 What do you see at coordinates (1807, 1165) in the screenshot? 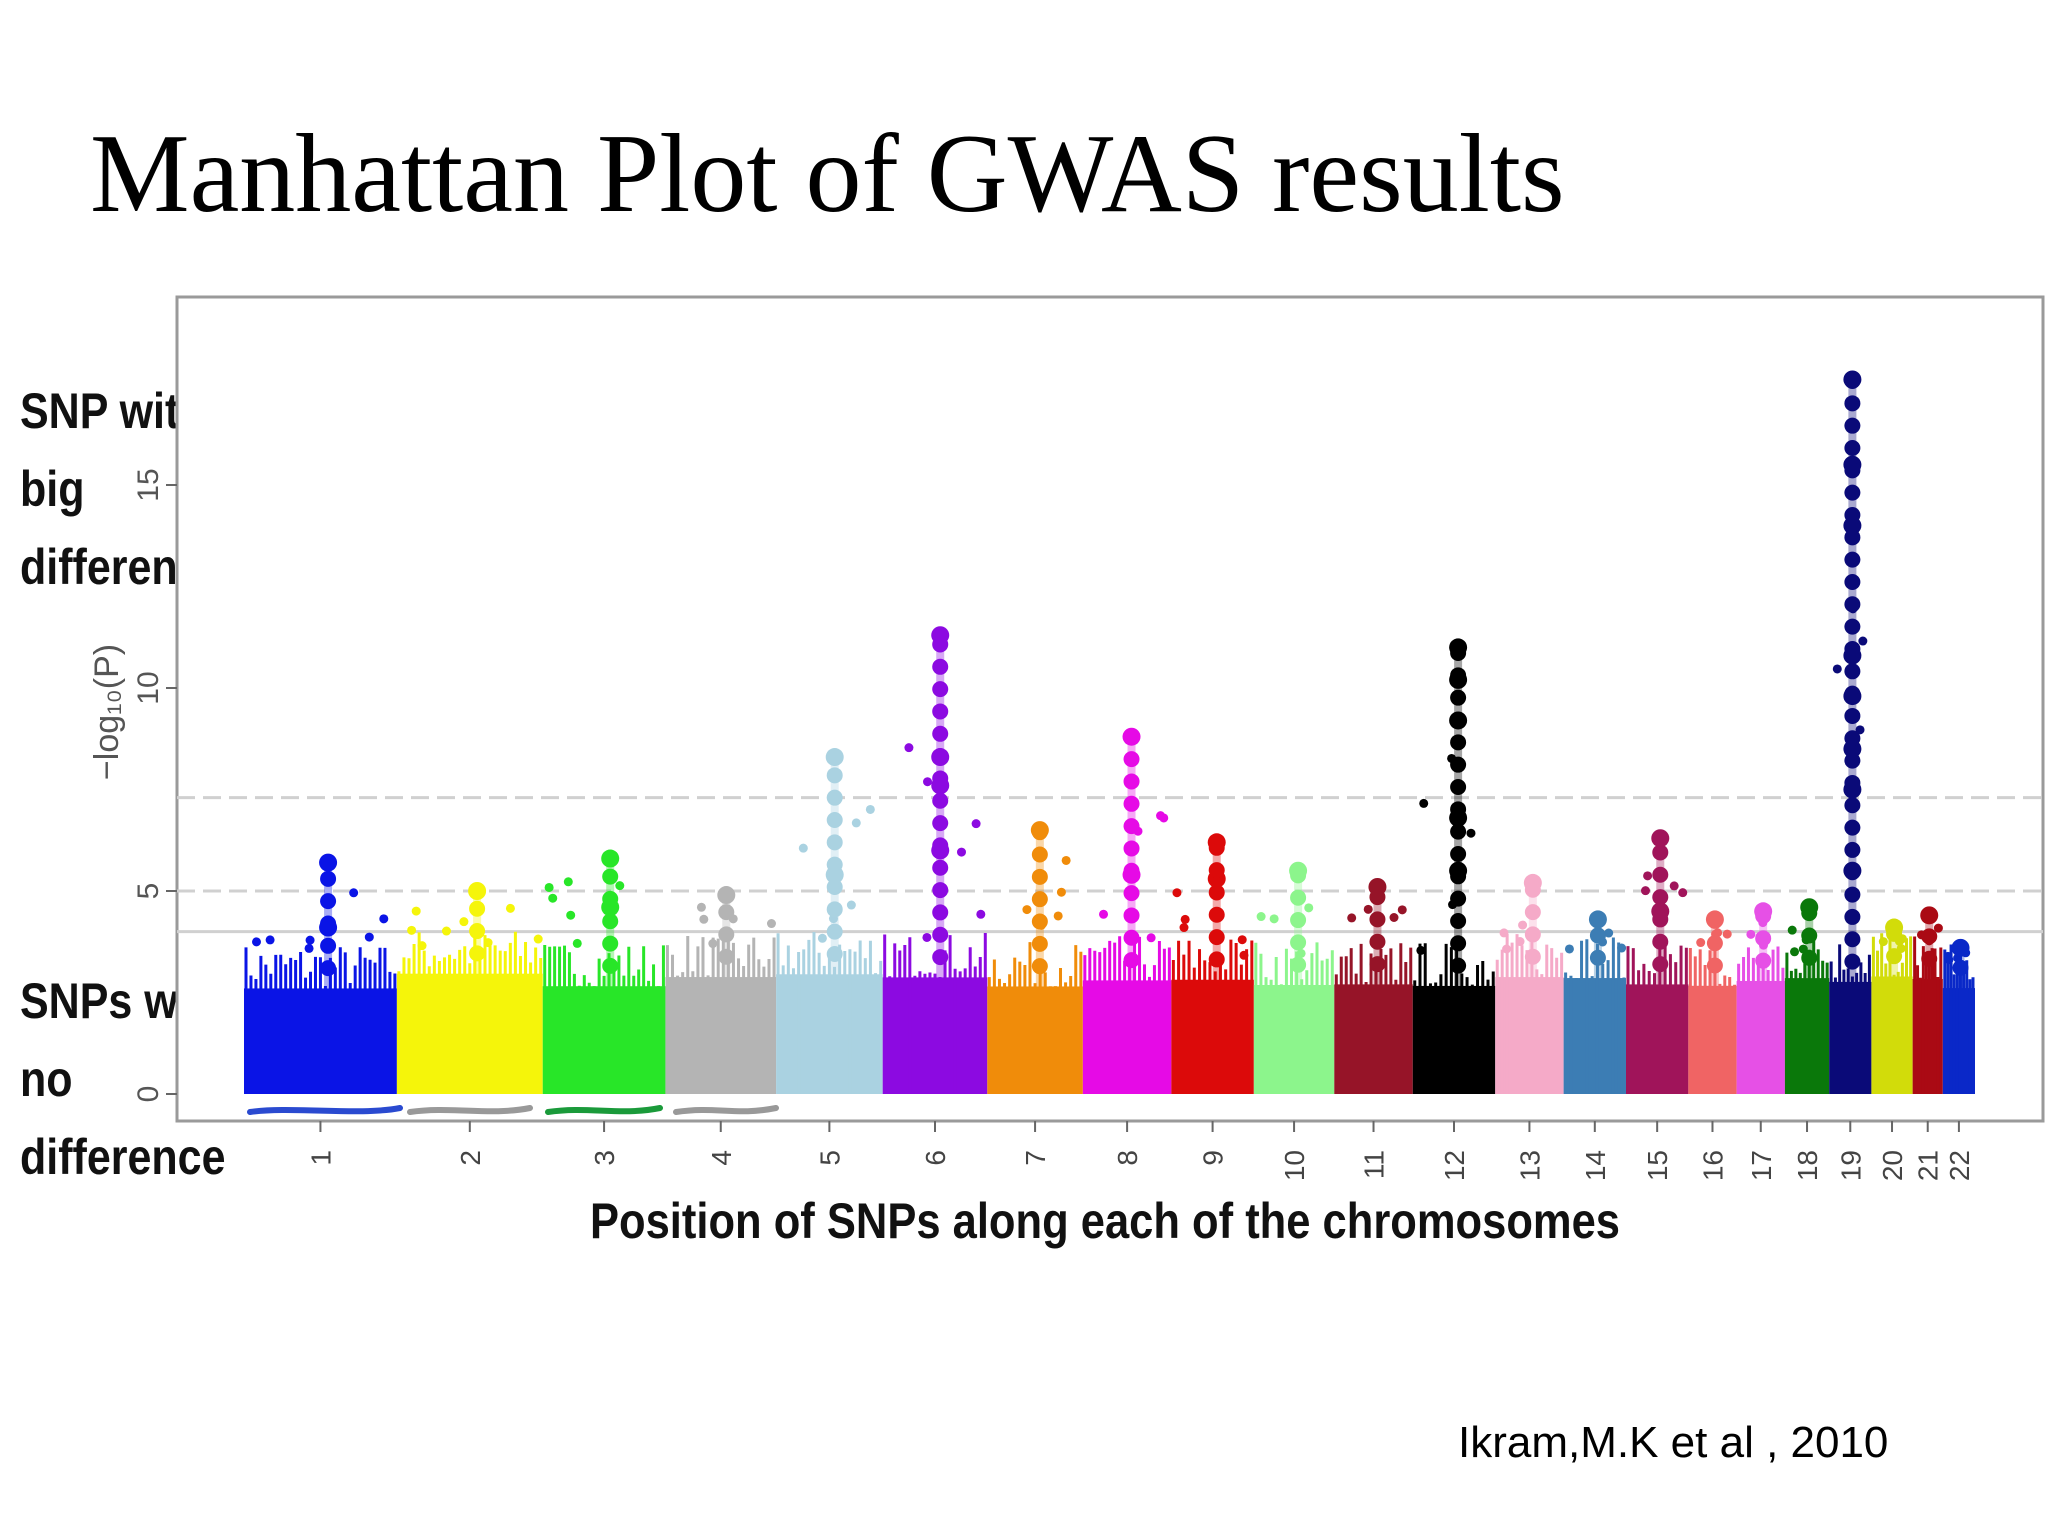
I see `x-tick-label: 18` at bounding box center [1807, 1165].